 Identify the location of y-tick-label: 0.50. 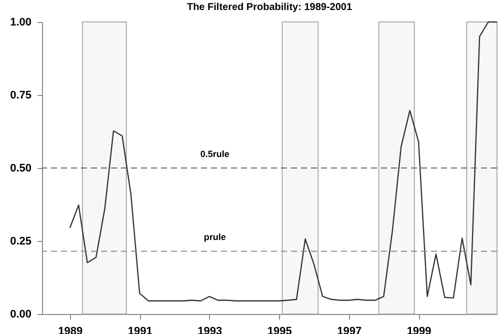
(21, 168).